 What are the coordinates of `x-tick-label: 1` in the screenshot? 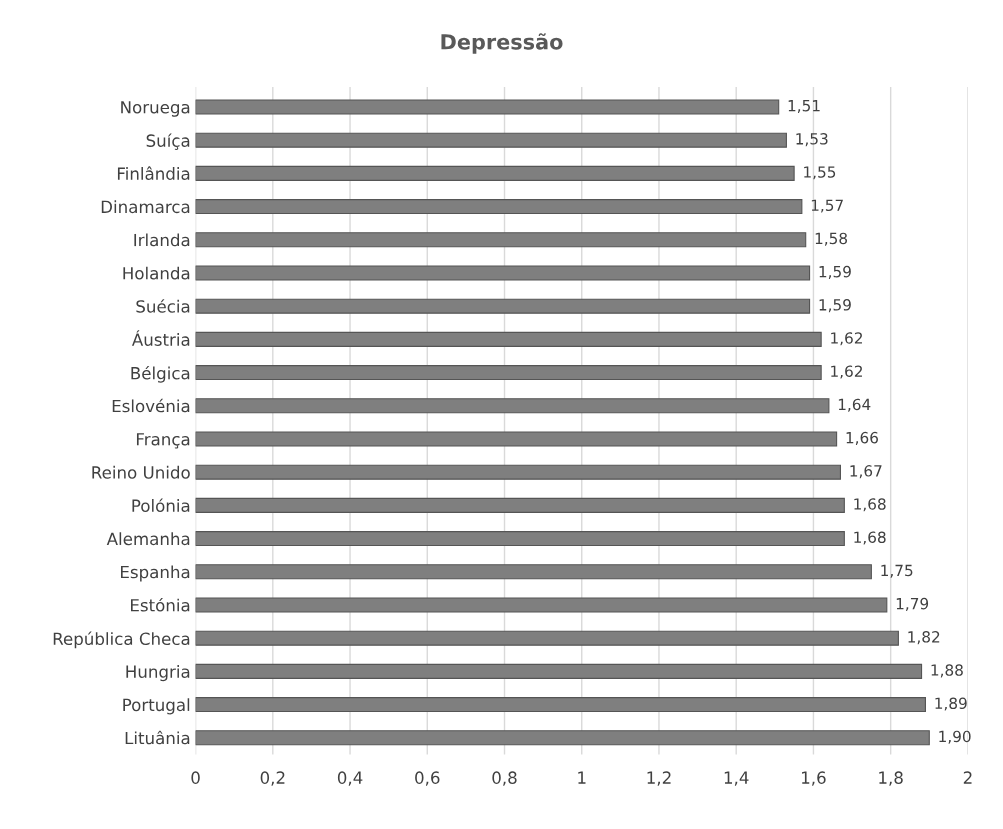 It's located at (582, 777).